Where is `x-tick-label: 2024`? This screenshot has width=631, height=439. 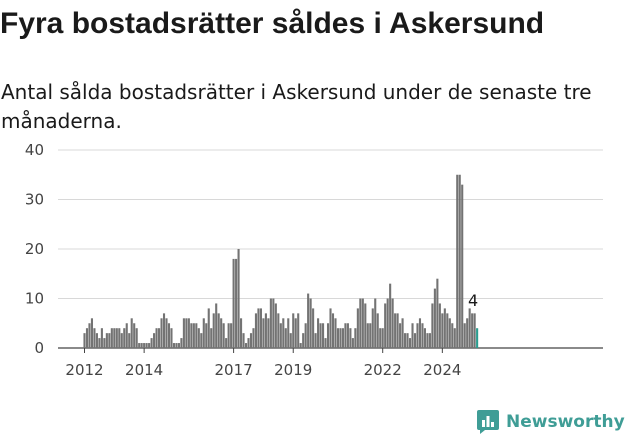
x-tick-label: 2024 is located at coordinates (442, 370).